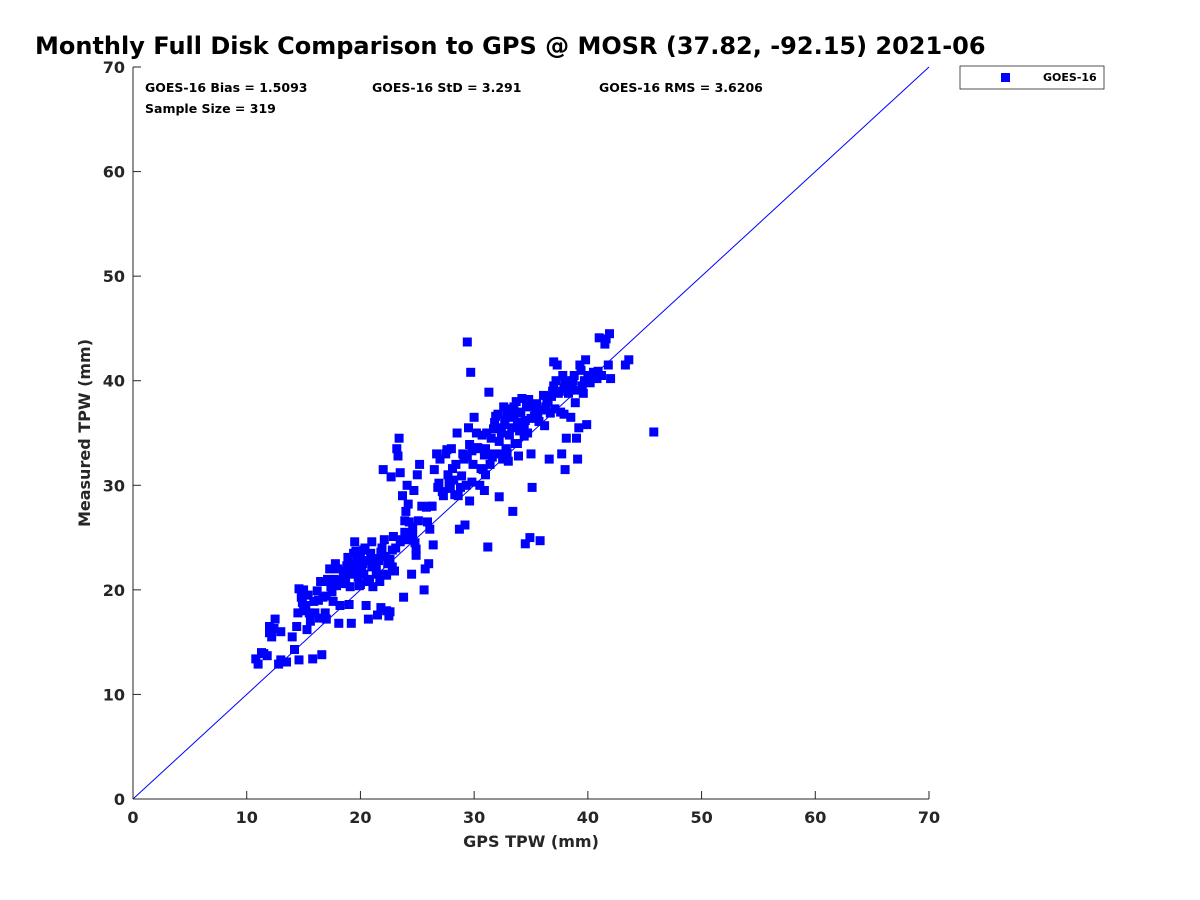 This screenshot has height=900, width=1200. Describe the element at coordinates (226, 87) in the screenshot. I see `stat-bias: GOES-16 Bias = 1.5093` at that location.